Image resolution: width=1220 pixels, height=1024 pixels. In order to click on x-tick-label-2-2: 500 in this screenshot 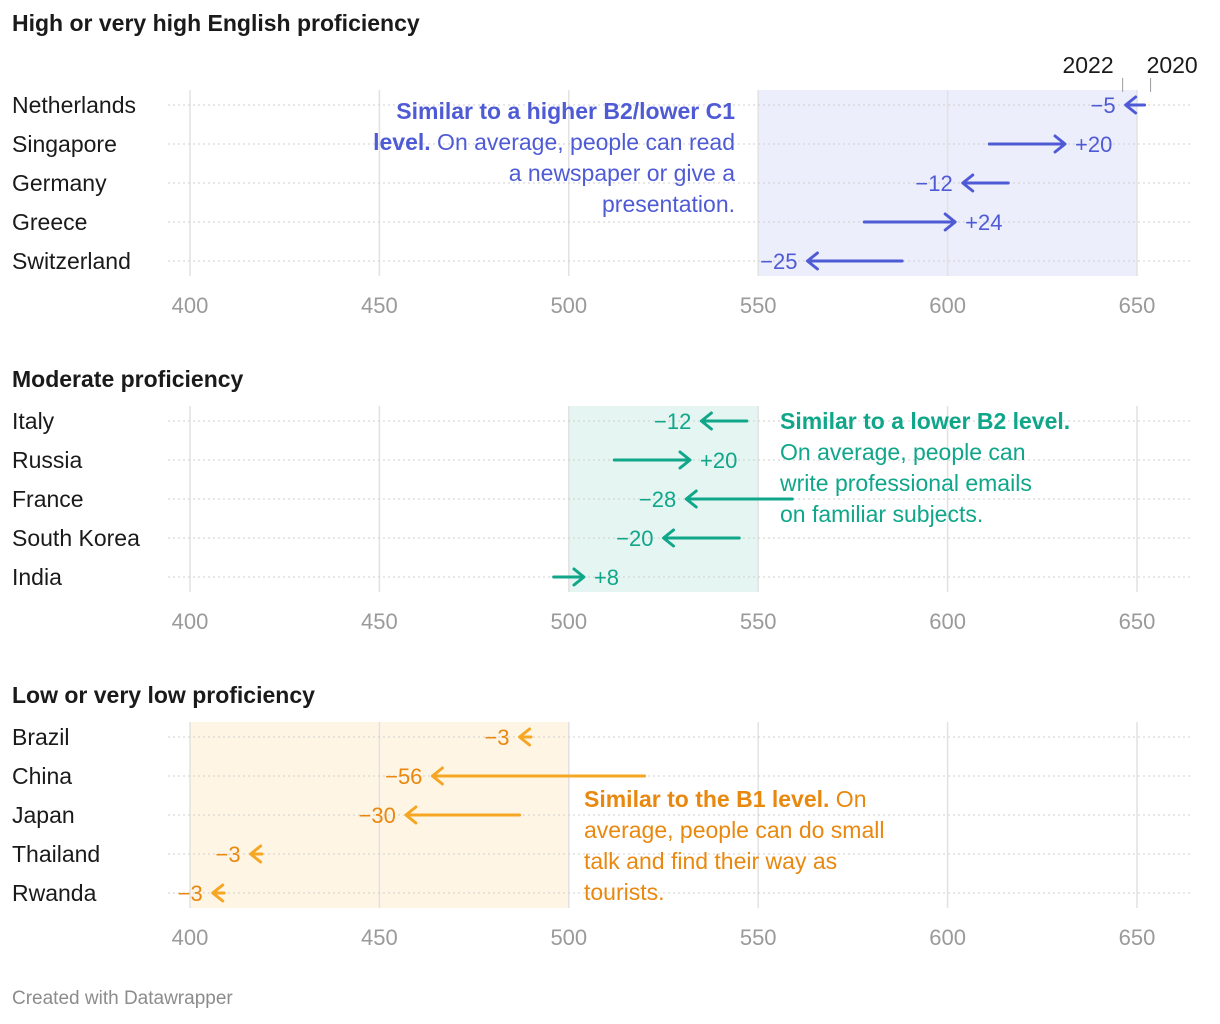, I will do `click(568, 937)`.